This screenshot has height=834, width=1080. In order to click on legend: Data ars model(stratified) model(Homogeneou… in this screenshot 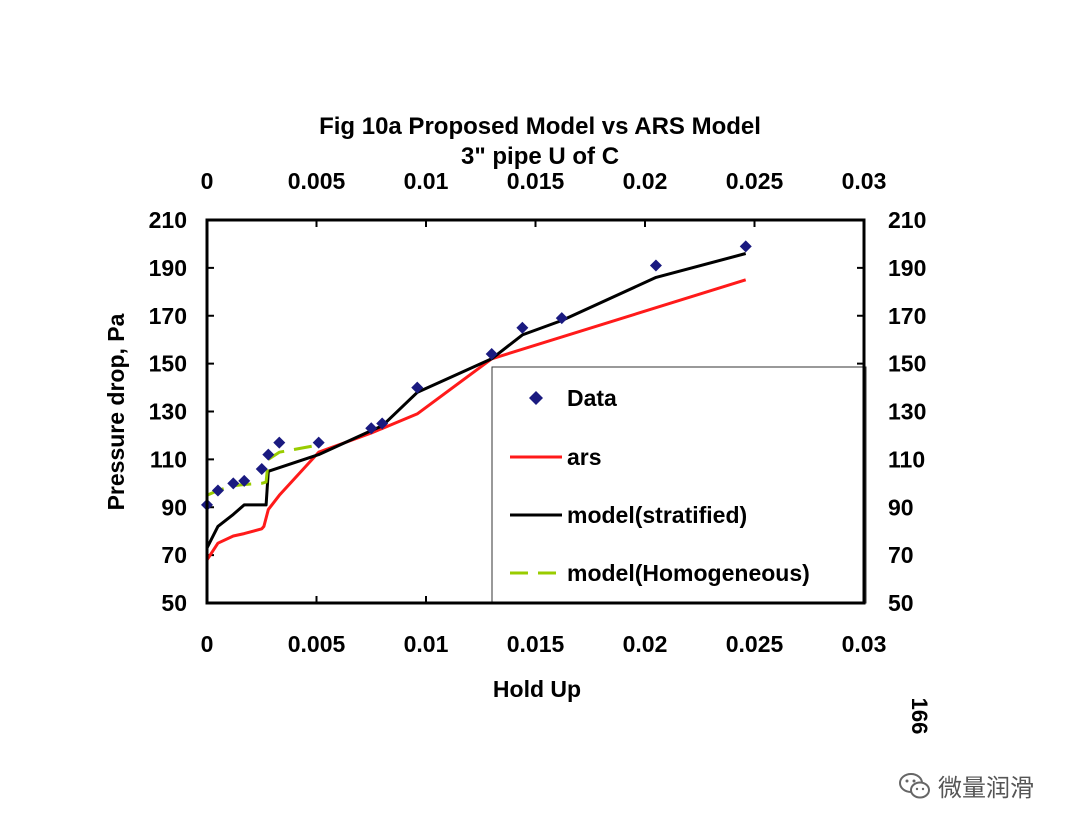, I will do `click(660, 485)`.